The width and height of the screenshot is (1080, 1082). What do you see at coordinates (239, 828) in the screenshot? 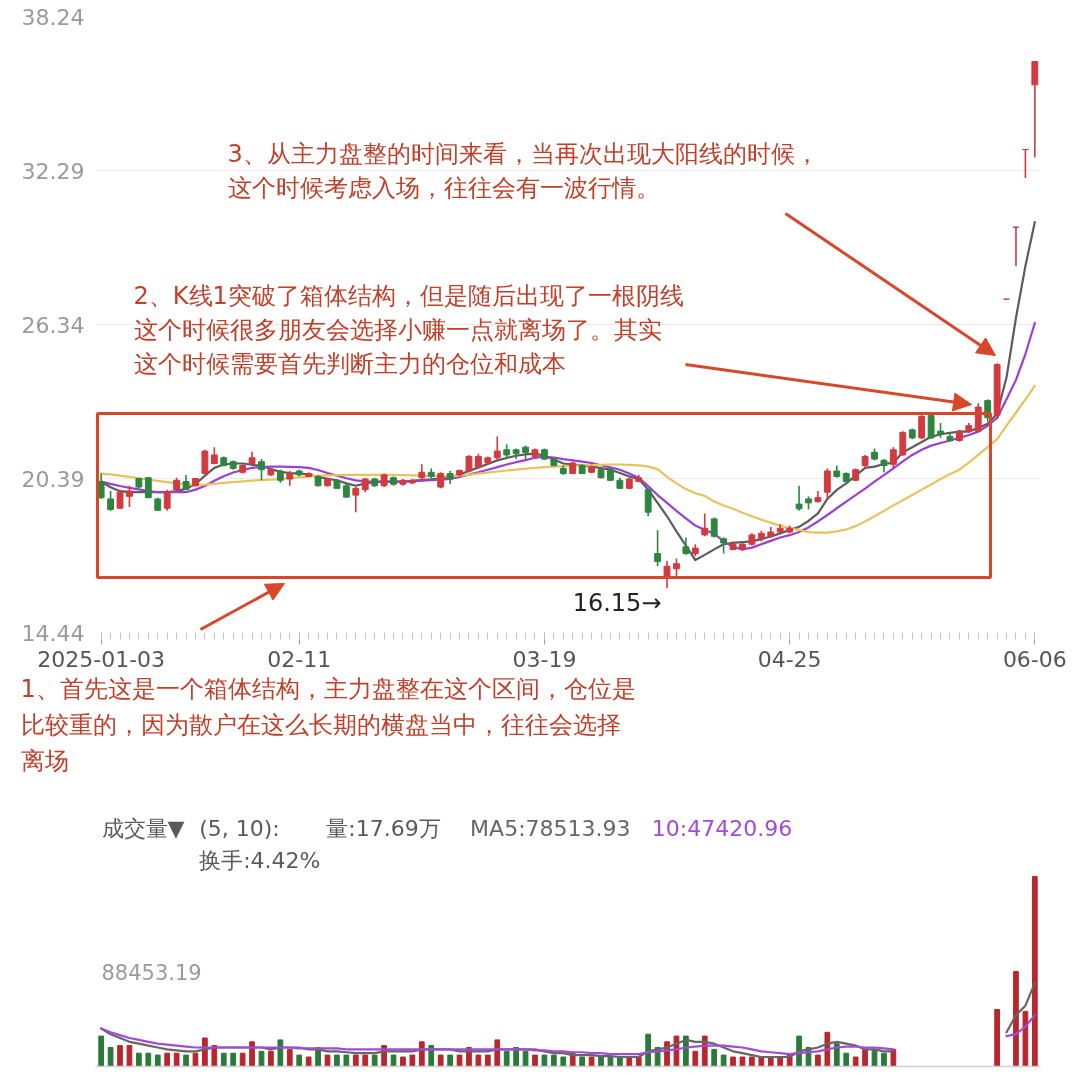
I see `text: (5, 10):` at bounding box center [239, 828].